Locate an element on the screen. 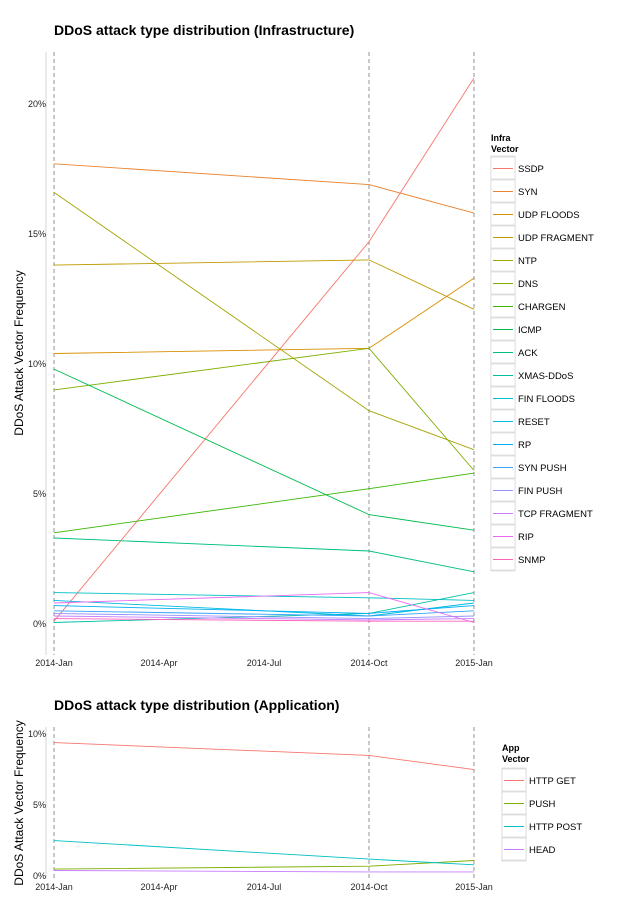 This screenshot has width=630, height=900. legend-label: HTTP POST is located at coordinates (555, 827).